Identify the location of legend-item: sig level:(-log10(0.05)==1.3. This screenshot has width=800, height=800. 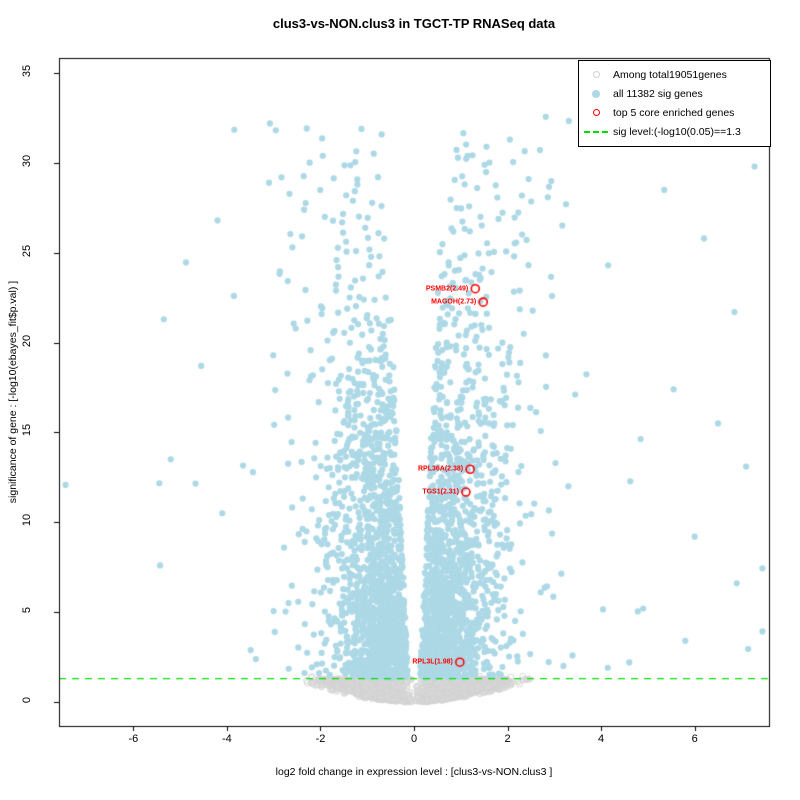
(674, 131).